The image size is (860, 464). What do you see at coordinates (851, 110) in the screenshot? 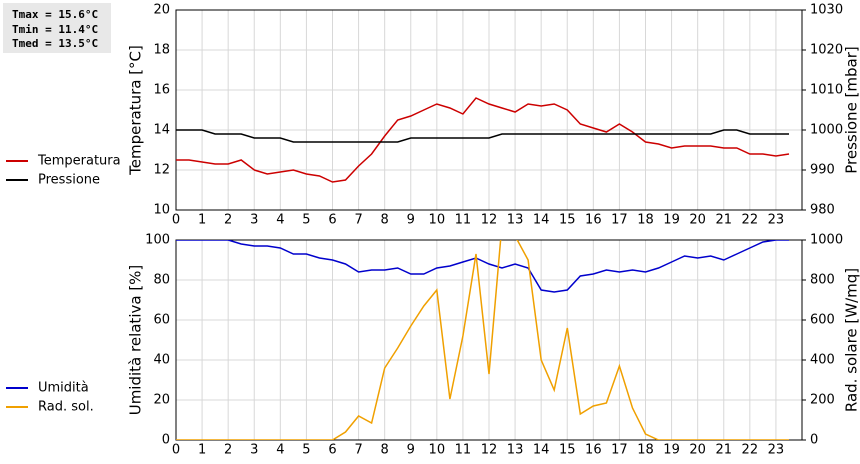
I see `y2-axis-label: Pressione [mbar]` at bounding box center [851, 110].